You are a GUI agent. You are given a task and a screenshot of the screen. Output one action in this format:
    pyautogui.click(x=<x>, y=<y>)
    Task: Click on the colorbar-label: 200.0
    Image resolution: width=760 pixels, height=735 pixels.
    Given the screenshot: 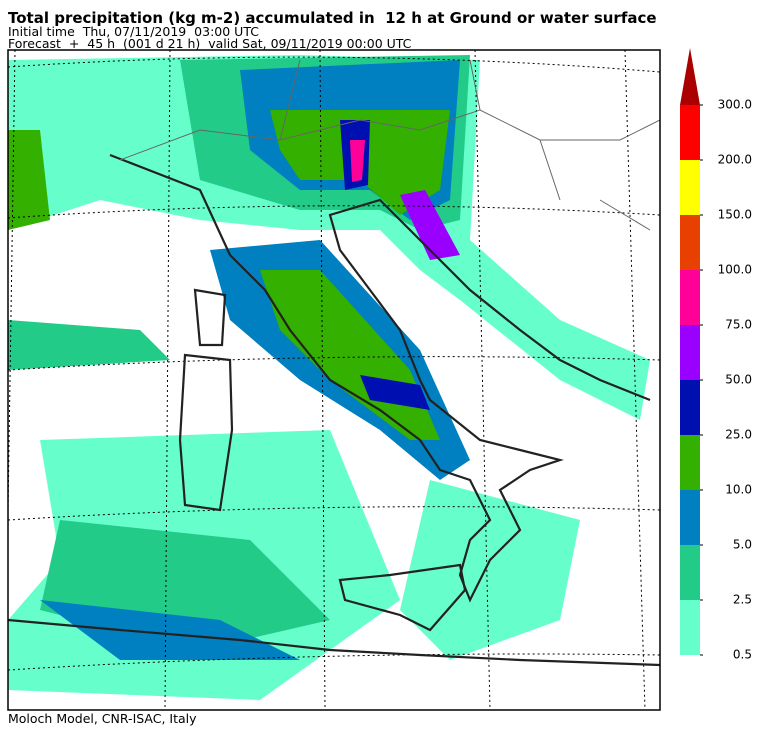 What is the action you would take?
    pyautogui.click(x=735, y=160)
    